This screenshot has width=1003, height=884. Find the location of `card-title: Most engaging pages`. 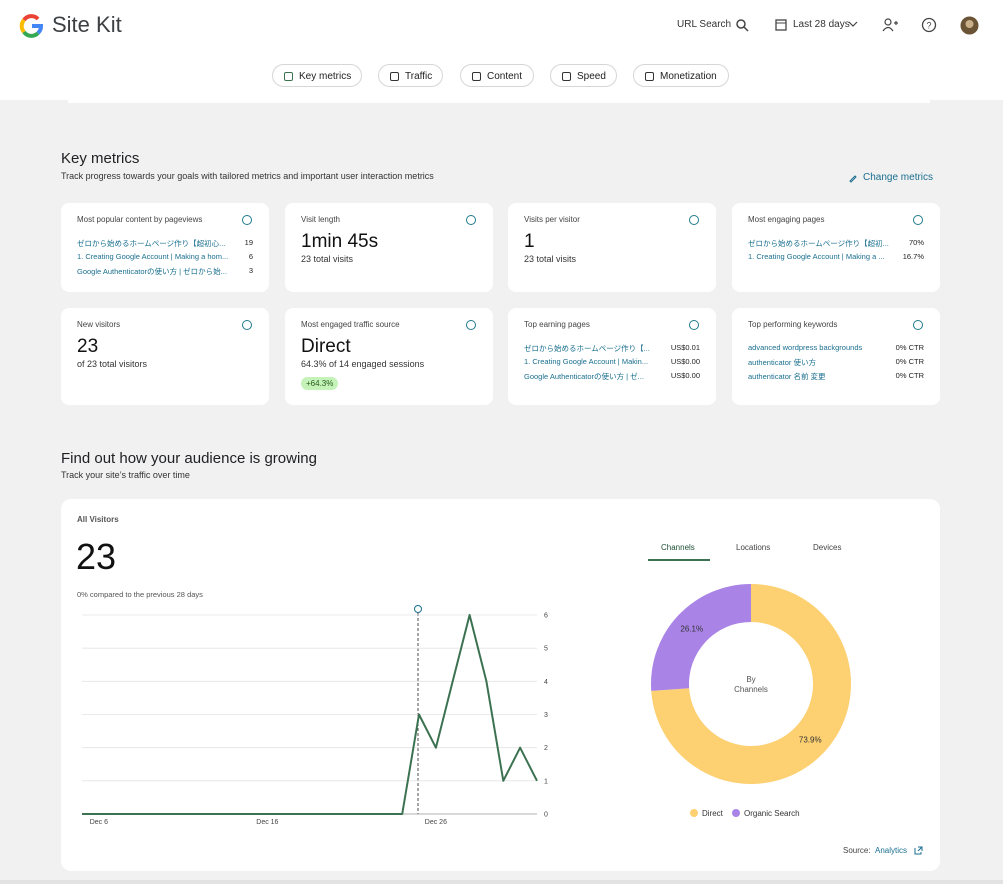

card-title: Most engaging pages is located at coordinates (786, 219).